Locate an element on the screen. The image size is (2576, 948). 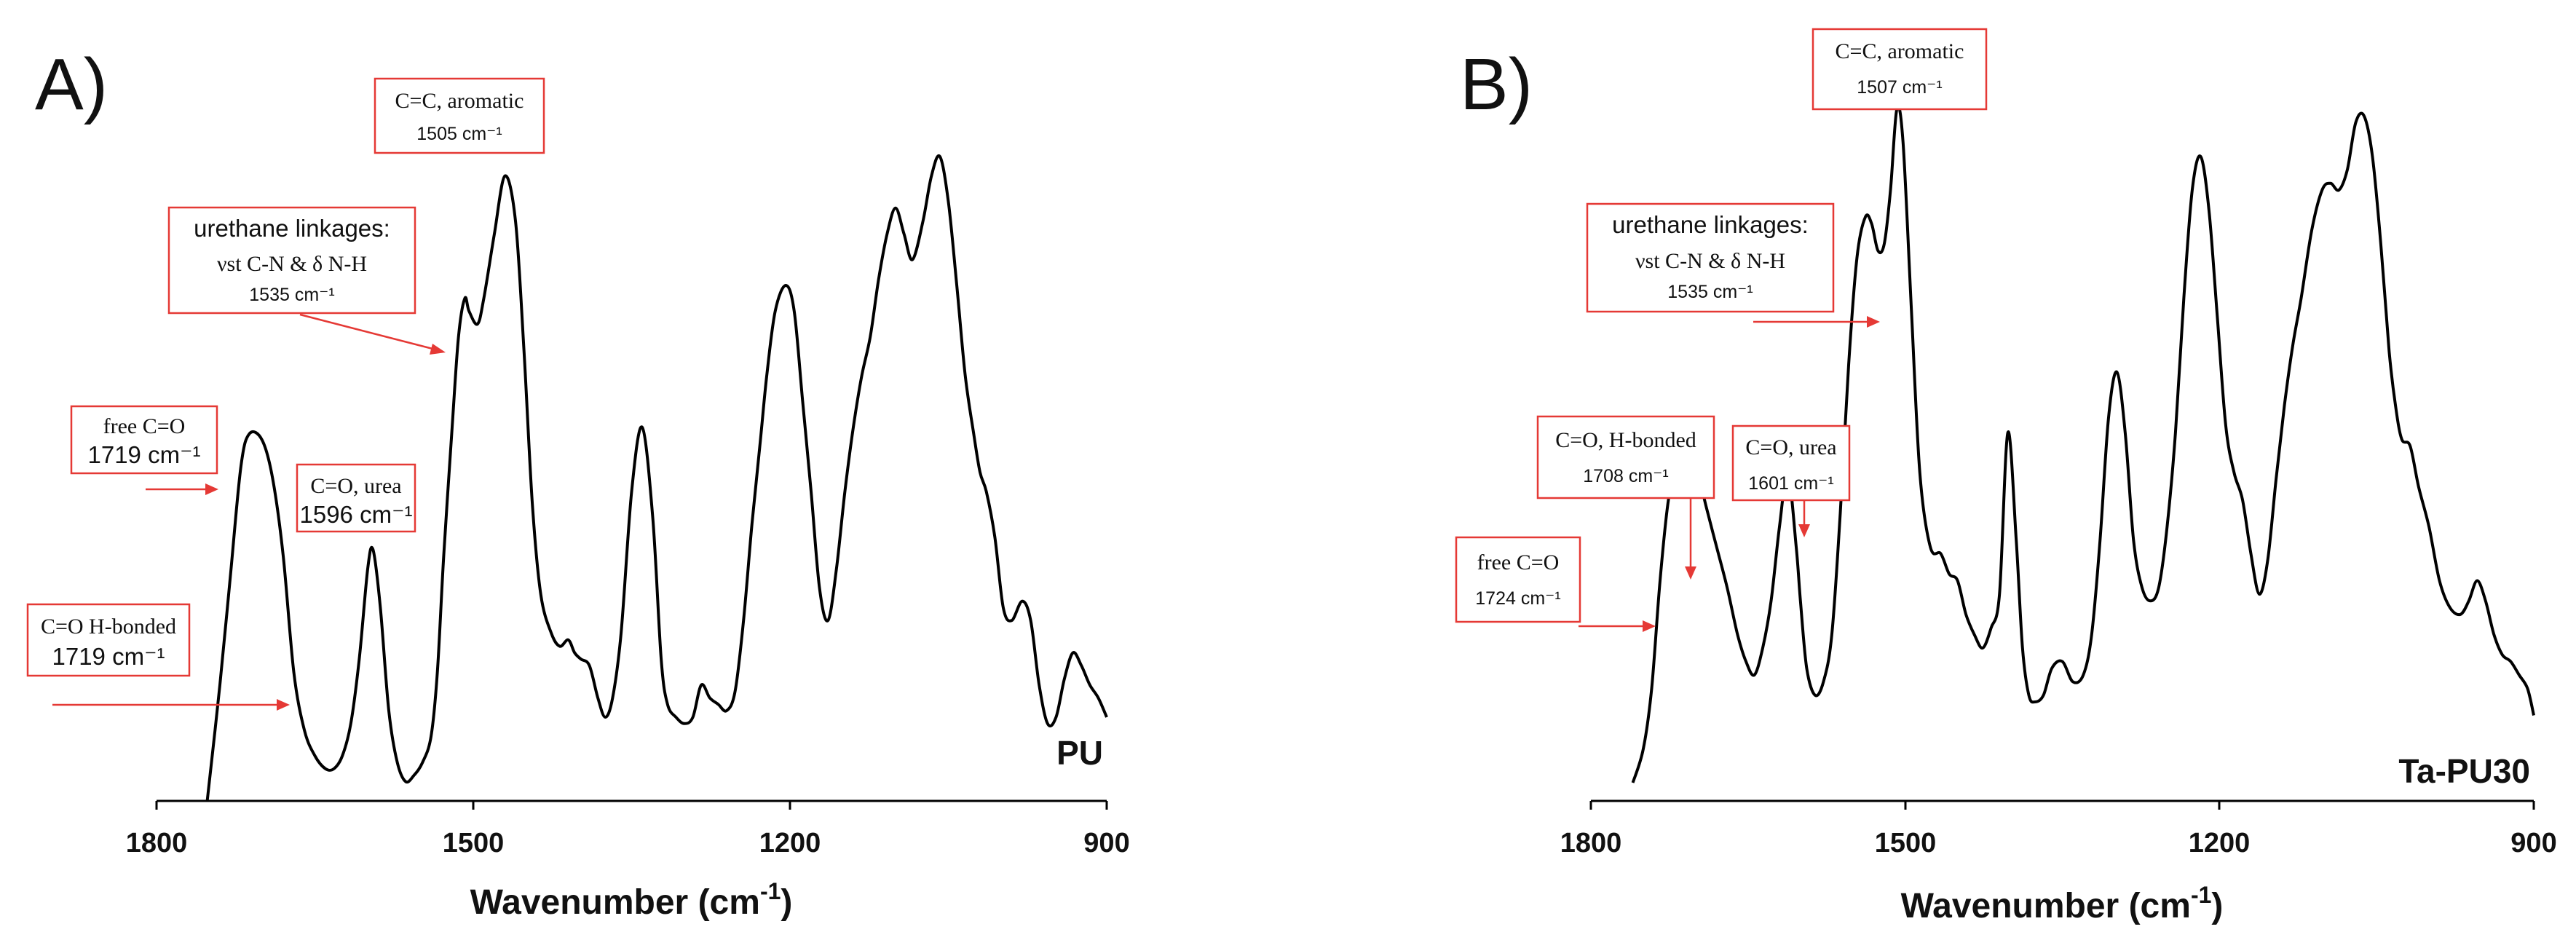
panel-b-tick-label-1500: 1500 is located at coordinates (1906, 843).